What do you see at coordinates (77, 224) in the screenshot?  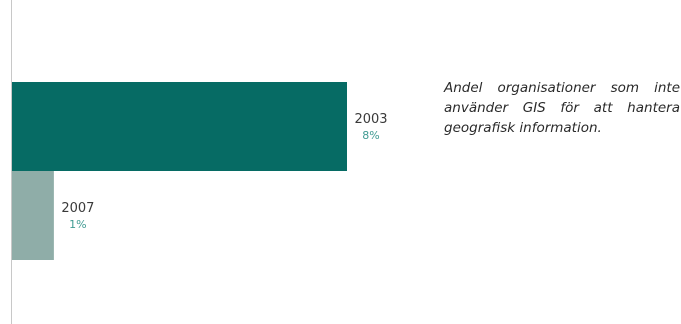 I see `value-label-2007: 1%` at bounding box center [77, 224].